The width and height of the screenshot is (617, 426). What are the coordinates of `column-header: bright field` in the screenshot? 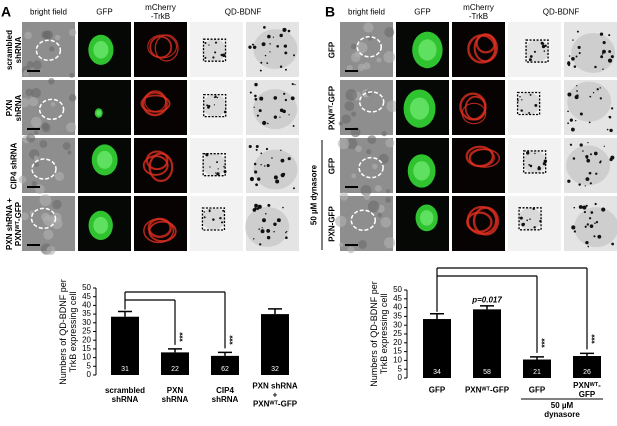 It's located at (366, 12).